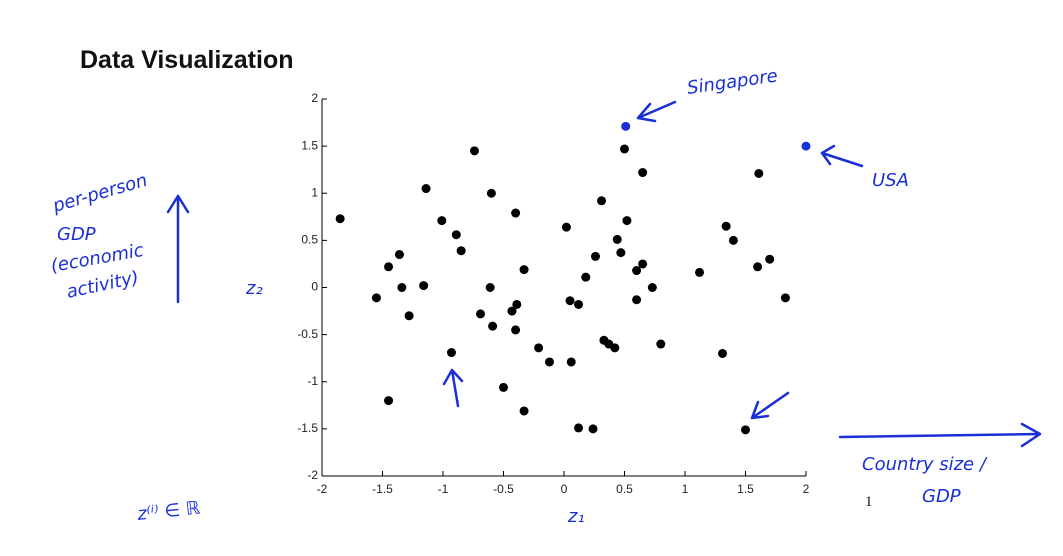 The image size is (1063, 556). I want to click on annotation: Singapore, so click(732, 81).